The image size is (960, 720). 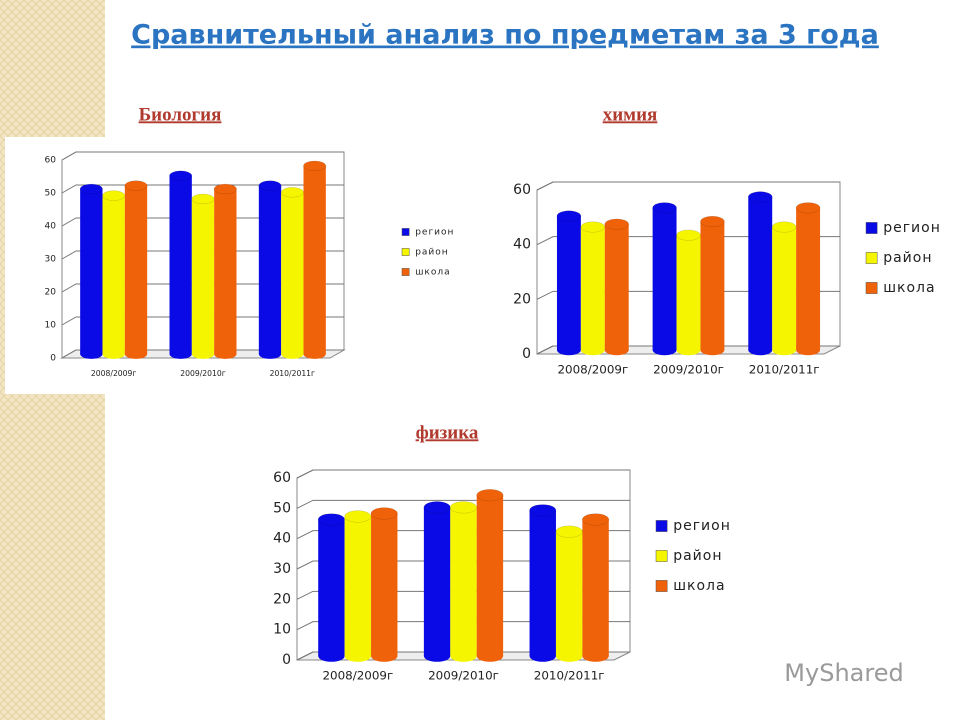 What do you see at coordinates (282, 630) in the screenshot?
I see `y-tick-label: 10` at bounding box center [282, 630].